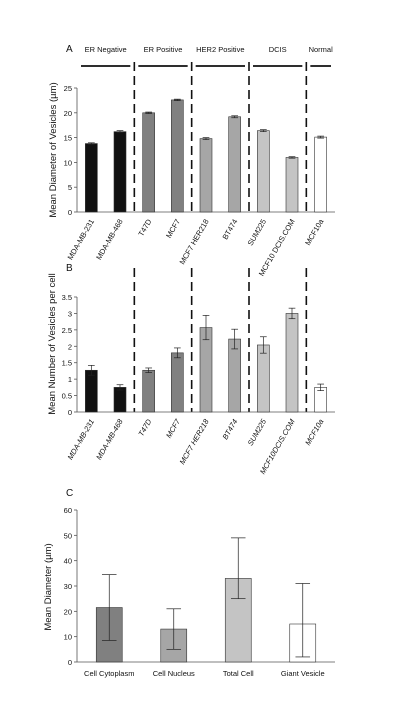 This screenshot has width=400, height=706. What do you see at coordinates (68, 162) in the screenshot?
I see `panel-0-y-tick-label: 10` at bounding box center [68, 162].